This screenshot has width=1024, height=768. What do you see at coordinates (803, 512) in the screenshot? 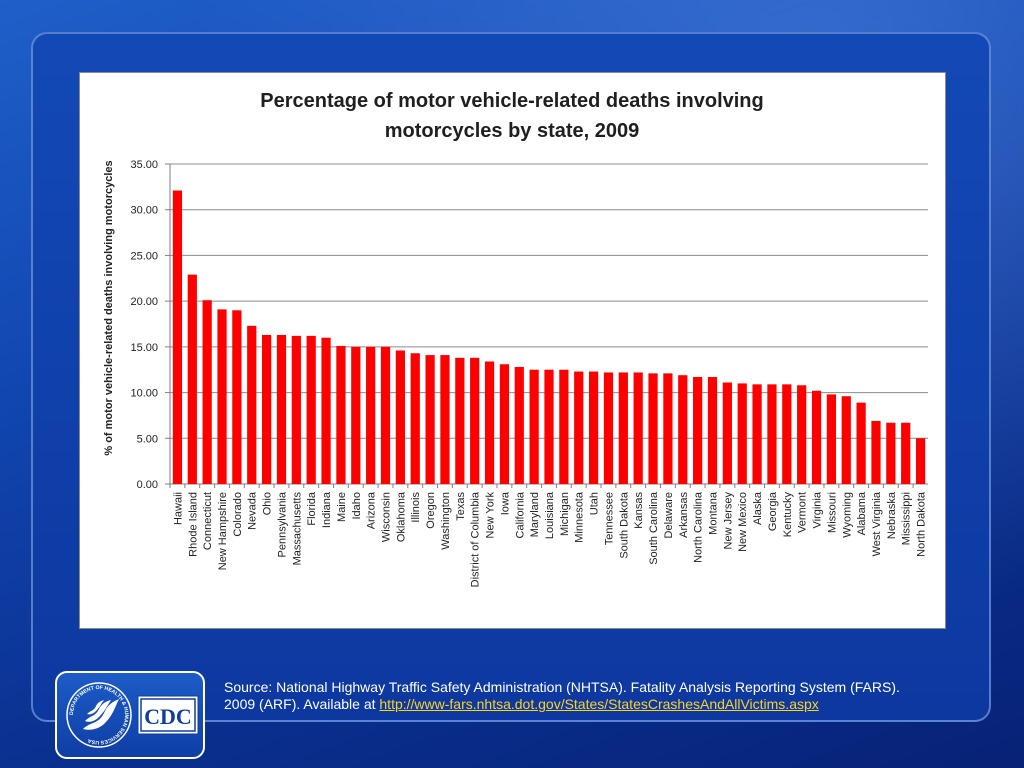
I see `x-tick-label: Vermont` at bounding box center [803, 512].